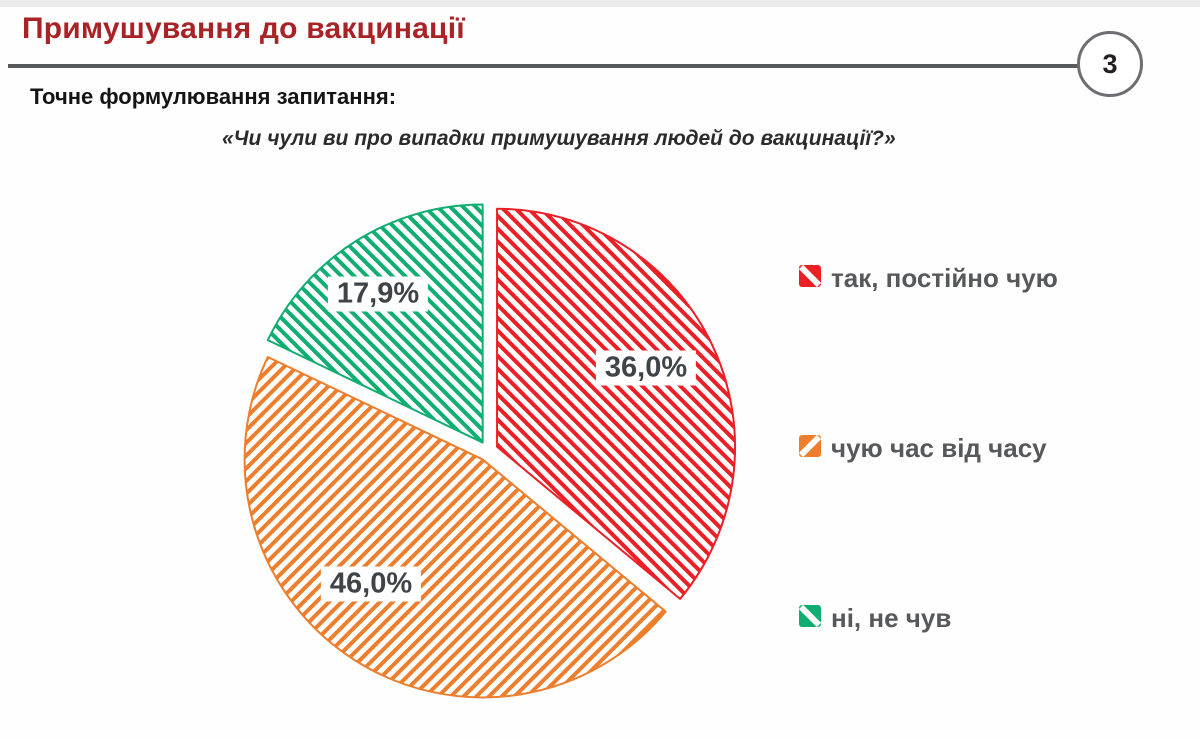 This screenshot has width=1200, height=739. I want to click on legend-item-red: так, постійно чую, so click(928, 278).